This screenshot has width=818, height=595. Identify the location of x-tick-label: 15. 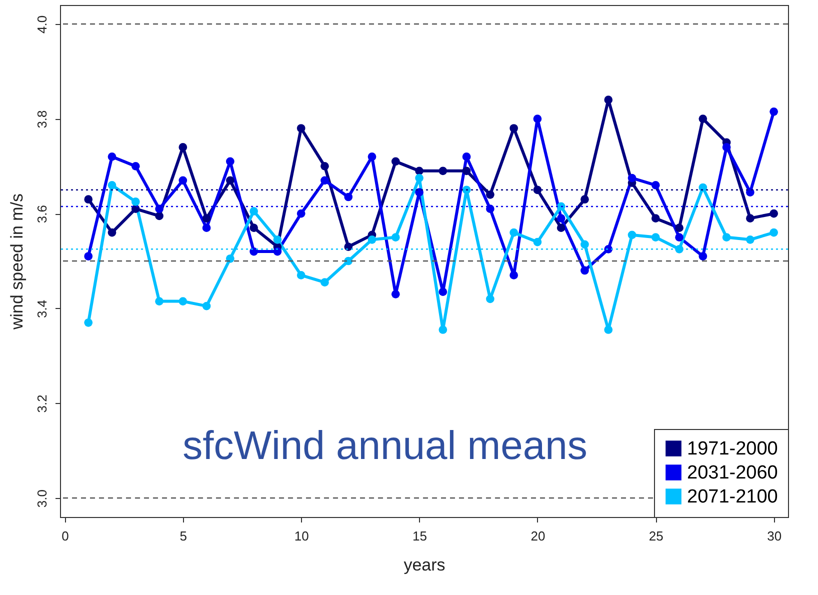
(420, 536).